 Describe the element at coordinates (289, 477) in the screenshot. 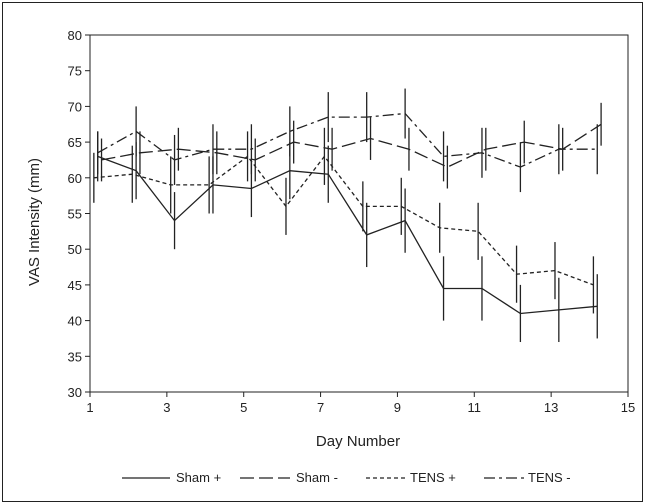

I see `legend-item: Sham -` at that location.